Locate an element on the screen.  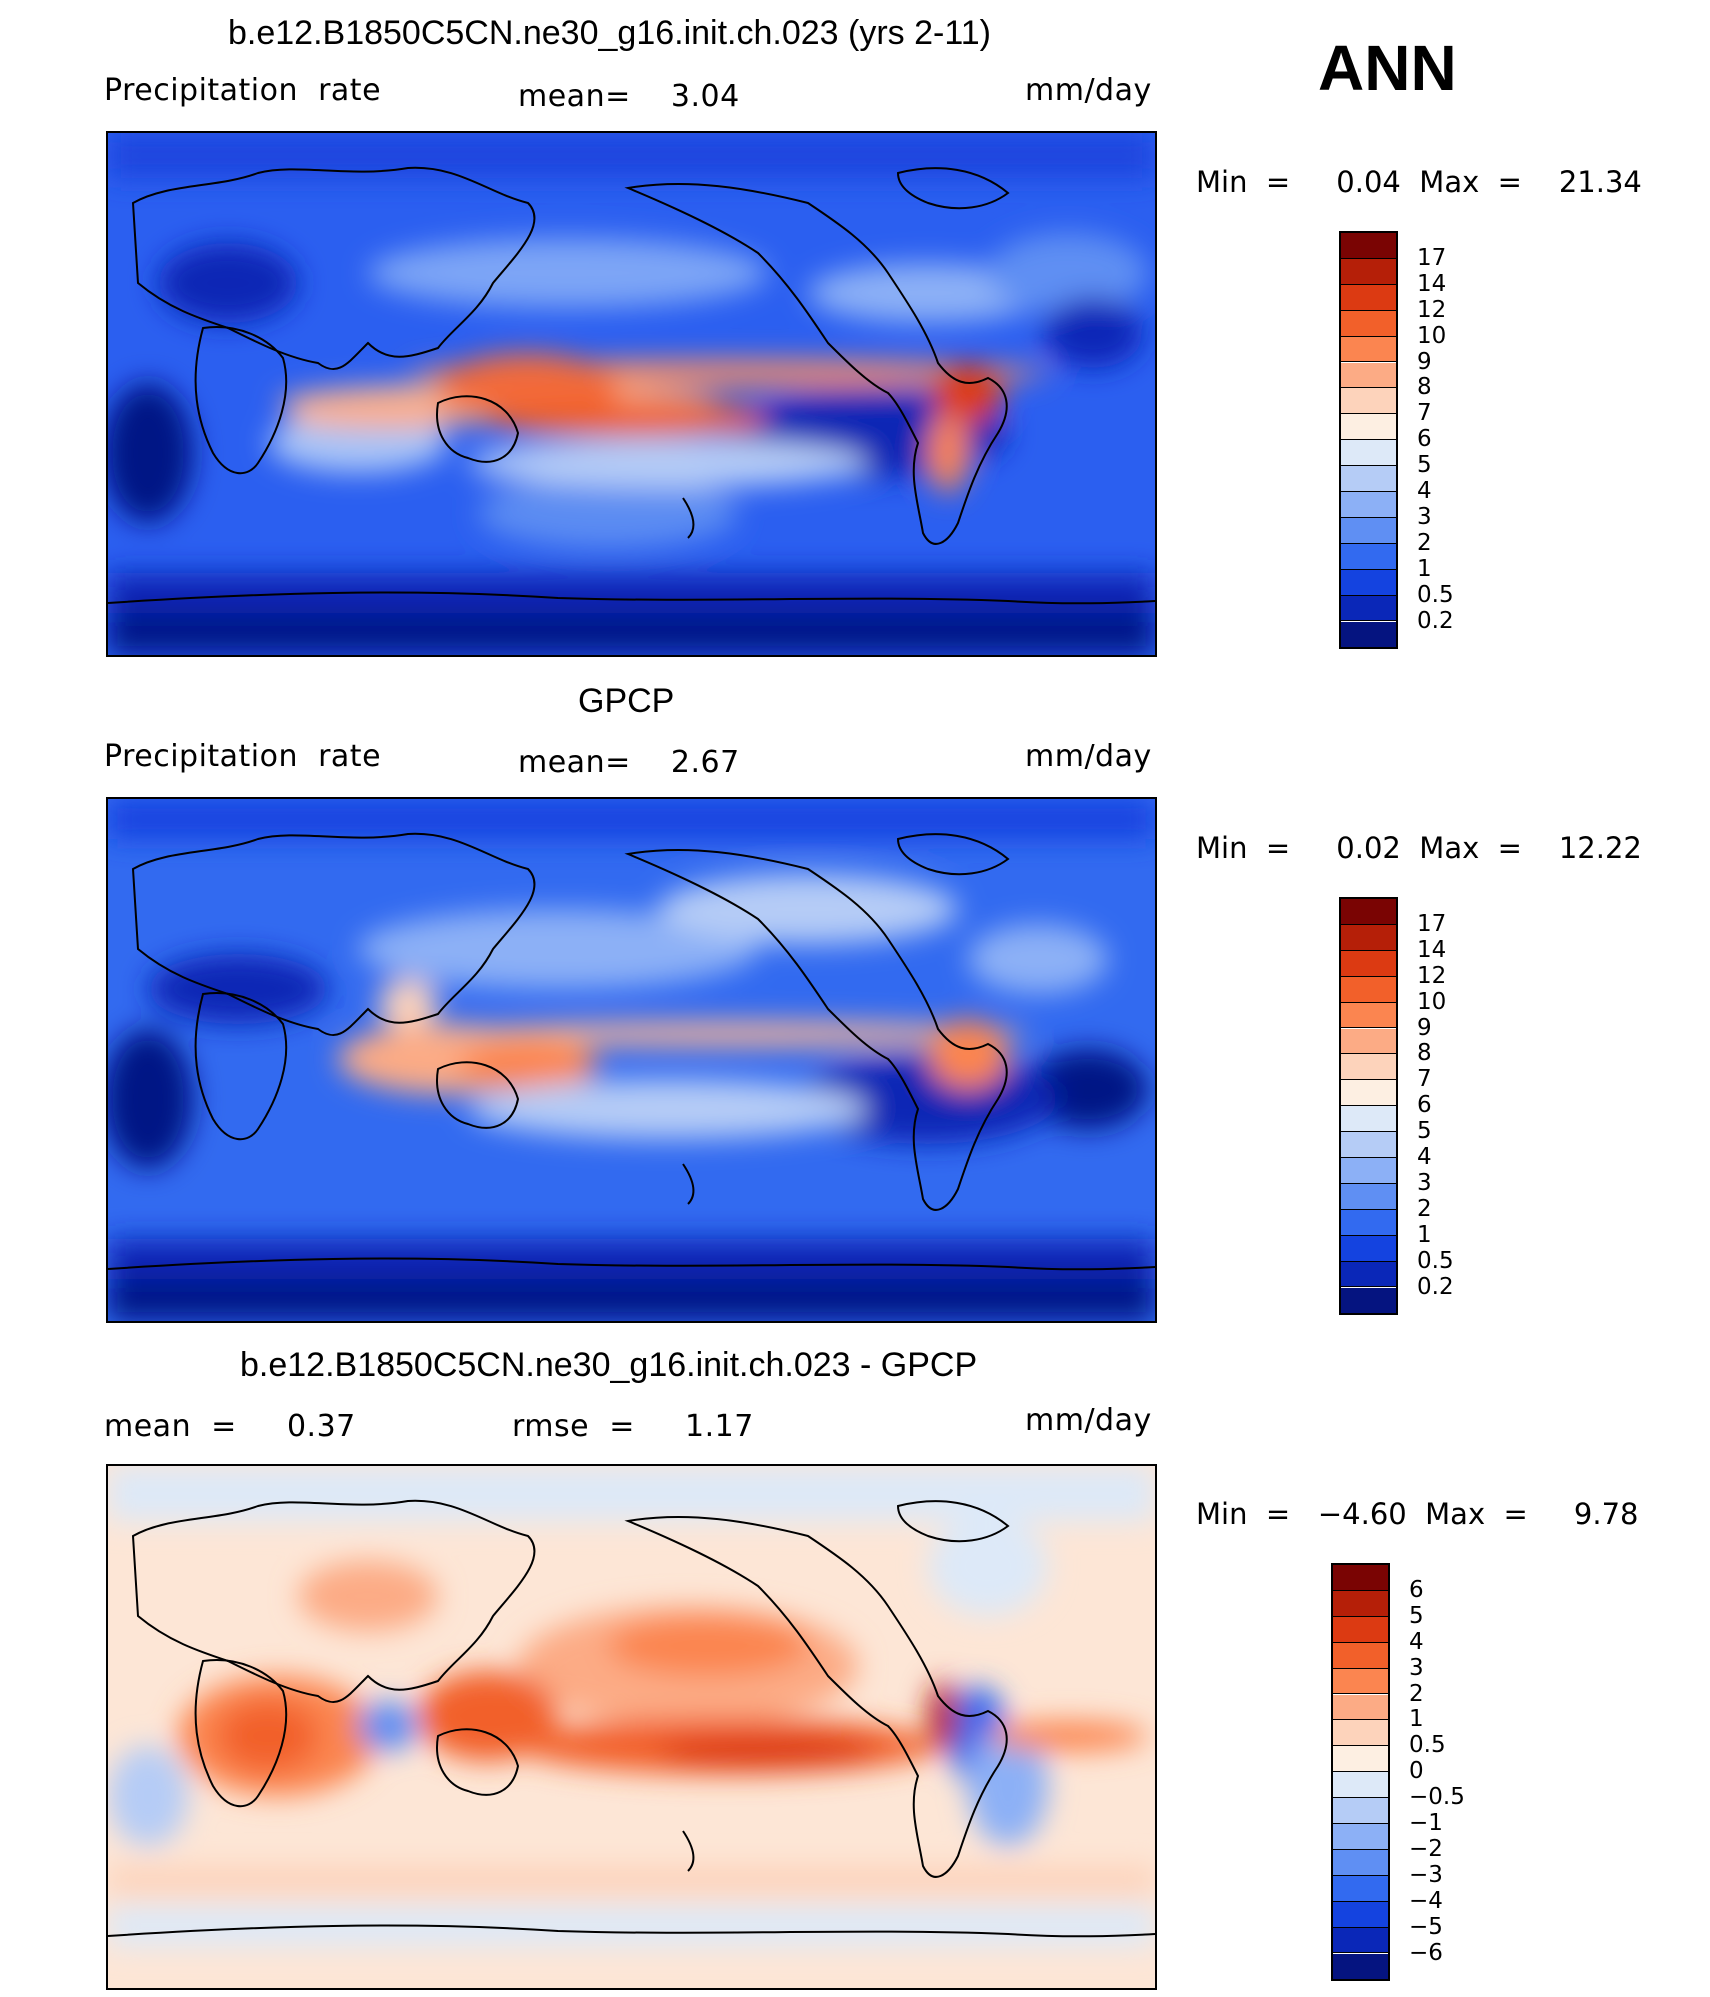
colorbar-label: −3 is located at coordinates (1426, 1874).